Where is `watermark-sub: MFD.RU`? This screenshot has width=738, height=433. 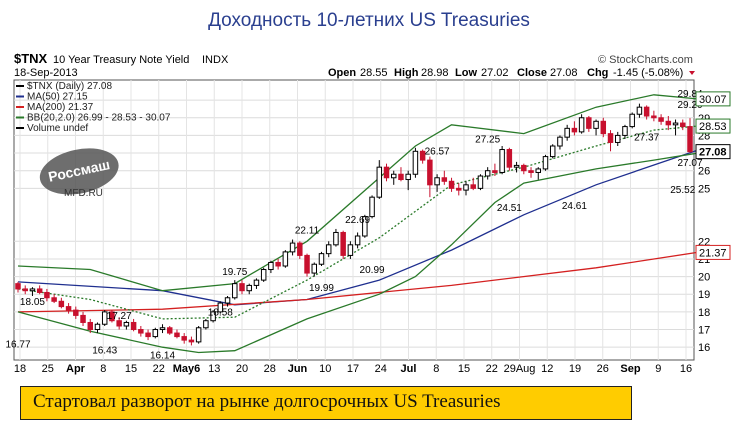
watermark-sub: MFD.RU is located at coordinates (83, 193).